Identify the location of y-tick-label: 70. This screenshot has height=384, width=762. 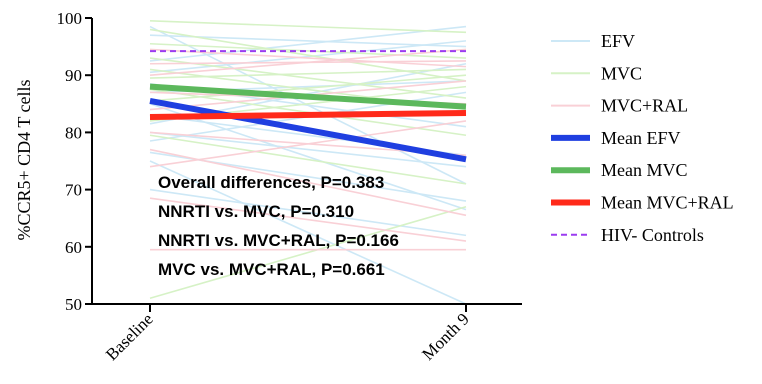
(73, 190).